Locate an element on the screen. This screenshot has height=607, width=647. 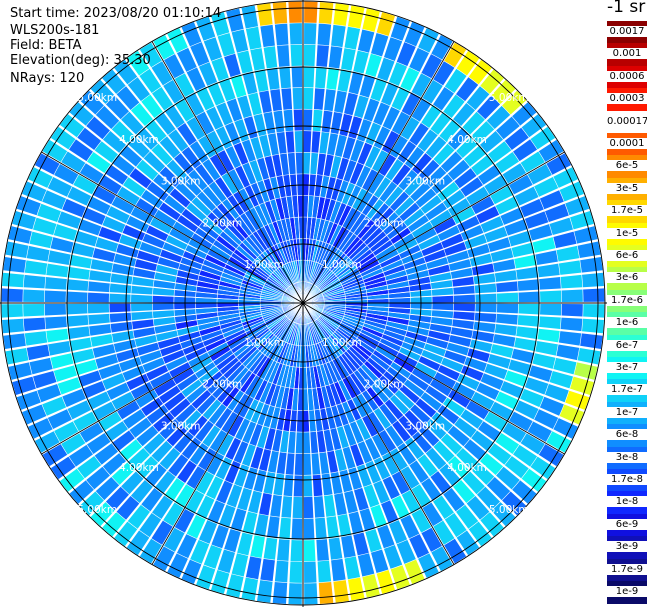
azimuth-spoke is located at coordinates (433, 227).